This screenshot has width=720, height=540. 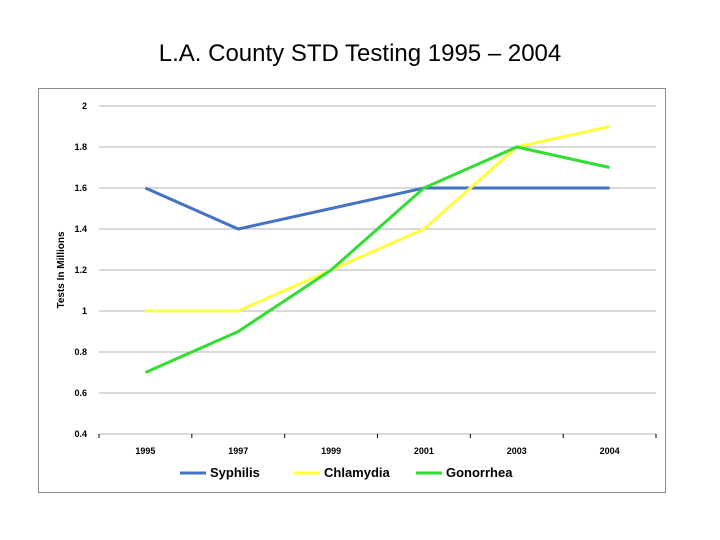 I want to click on y-tick-label: 1.8, so click(x=80, y=147).